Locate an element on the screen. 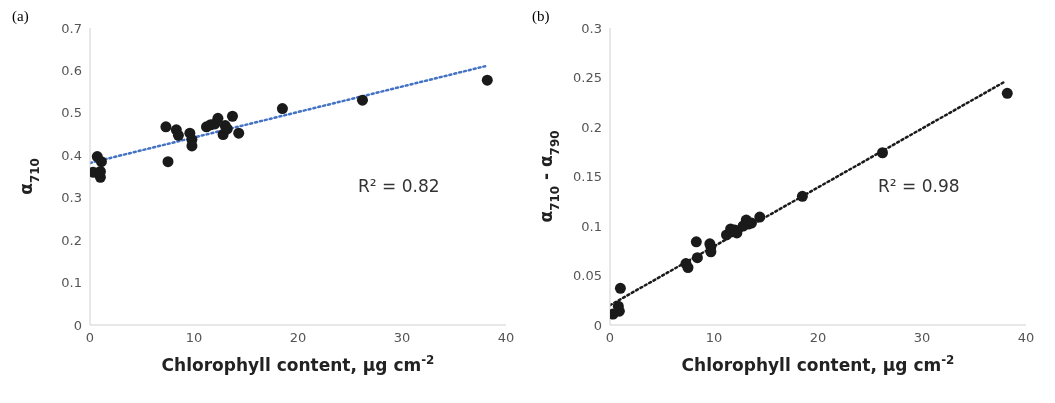 The height and width of the screenshot is (403, 1055). annotation: R² = 0.82 is located at coordinates (399, 186).